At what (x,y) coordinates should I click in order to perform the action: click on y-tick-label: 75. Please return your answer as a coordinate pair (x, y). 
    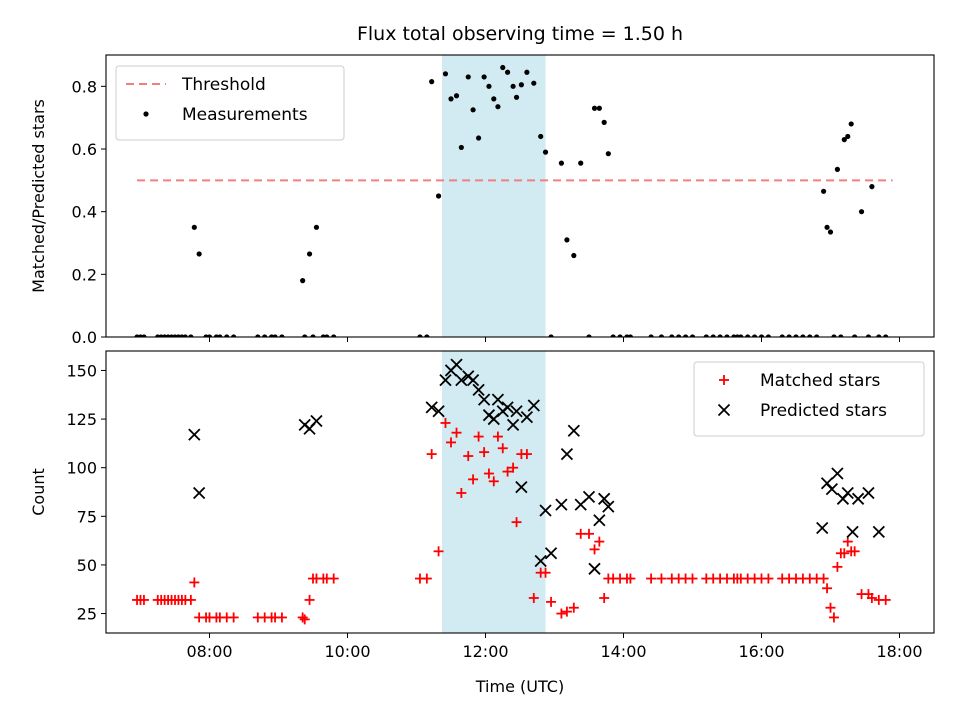
    Looking at the image, I should click on (87, 516).